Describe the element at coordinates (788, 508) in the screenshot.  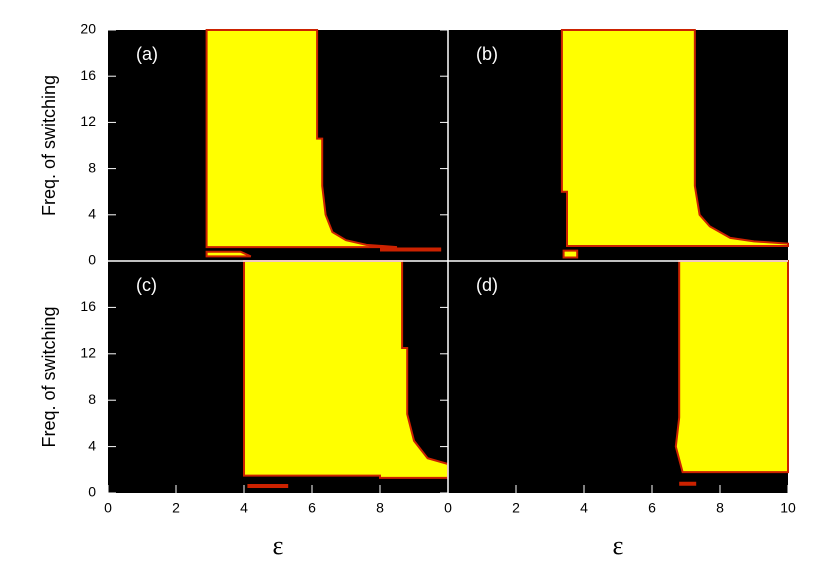
I see `x-tick-label: 10` at that location.